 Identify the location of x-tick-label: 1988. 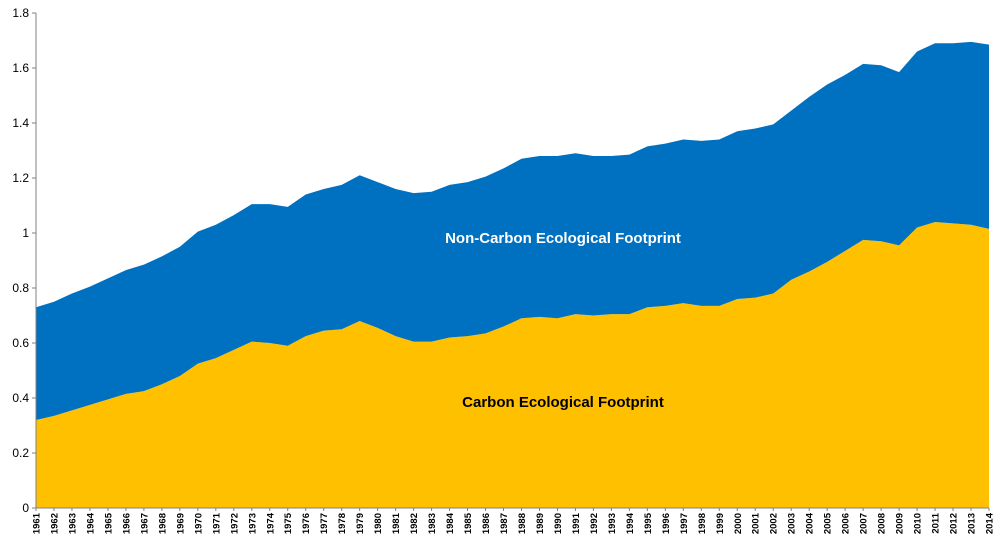
(522, 523).